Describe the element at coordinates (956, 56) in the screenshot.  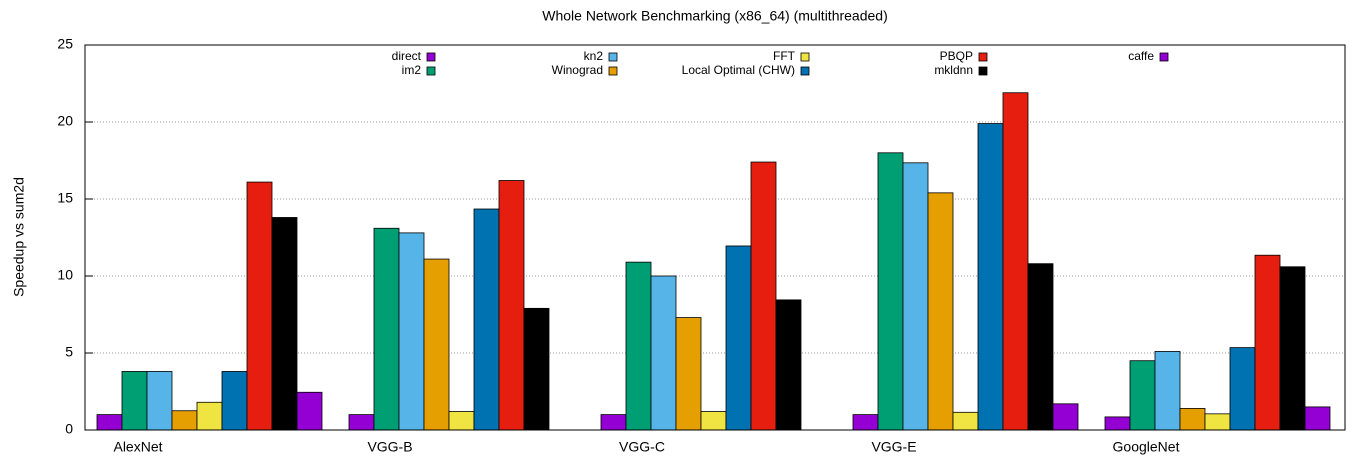
I see `legend-label: PBQP` at that location.